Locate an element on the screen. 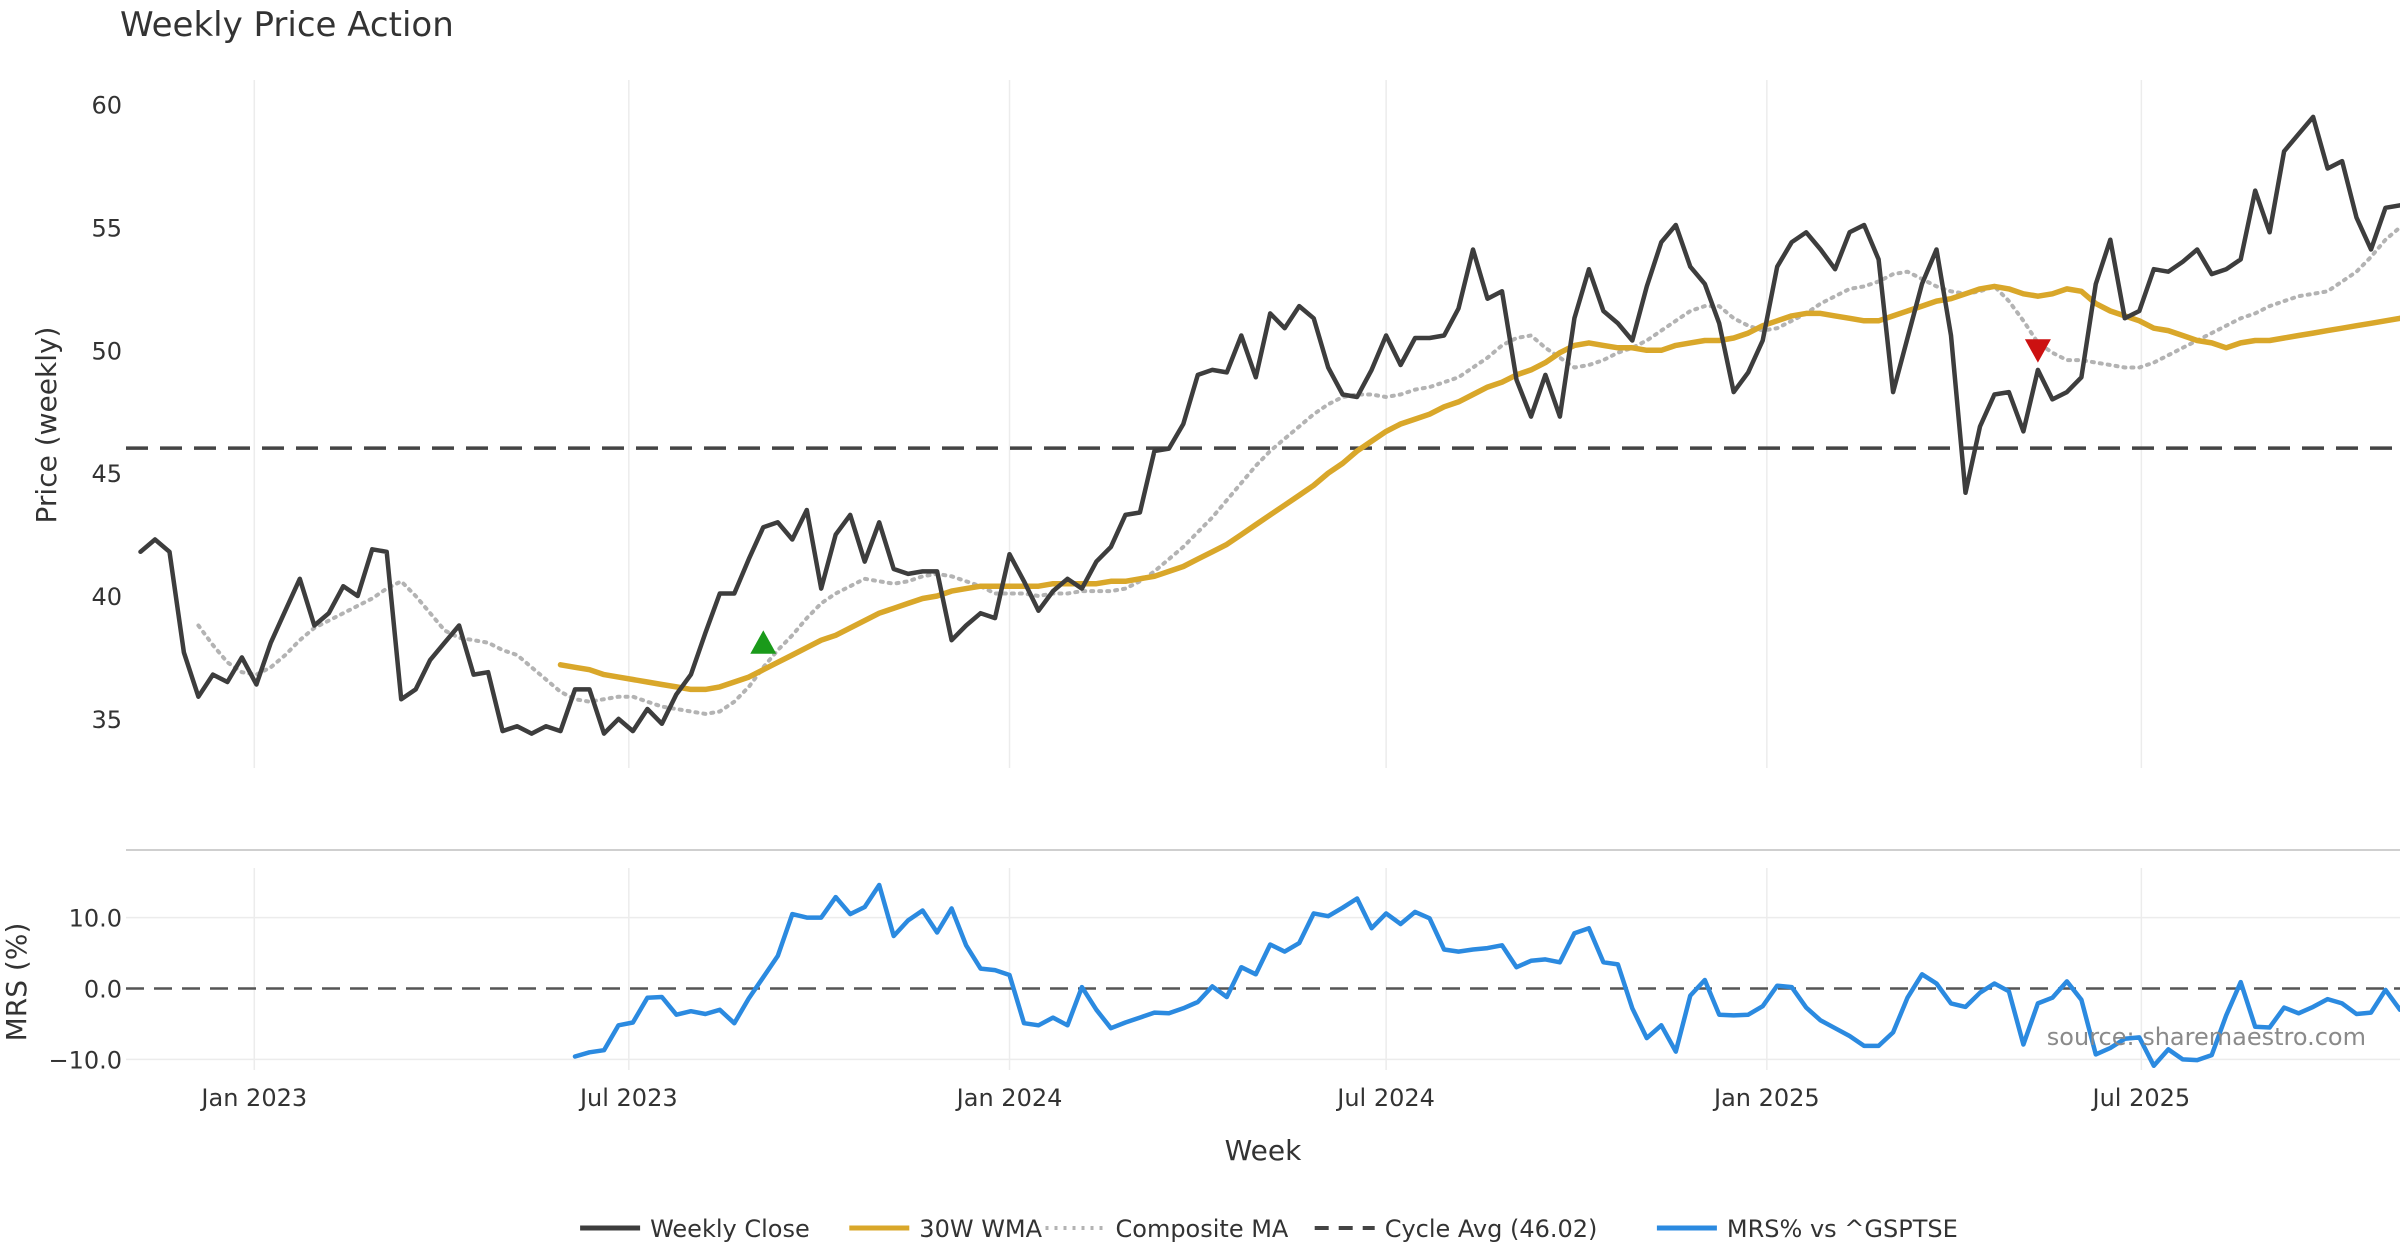 The height and width of the screenshot is (1260, 2400). mrs-y-tick-label: 0.0 is located at coordinates (103, 989).